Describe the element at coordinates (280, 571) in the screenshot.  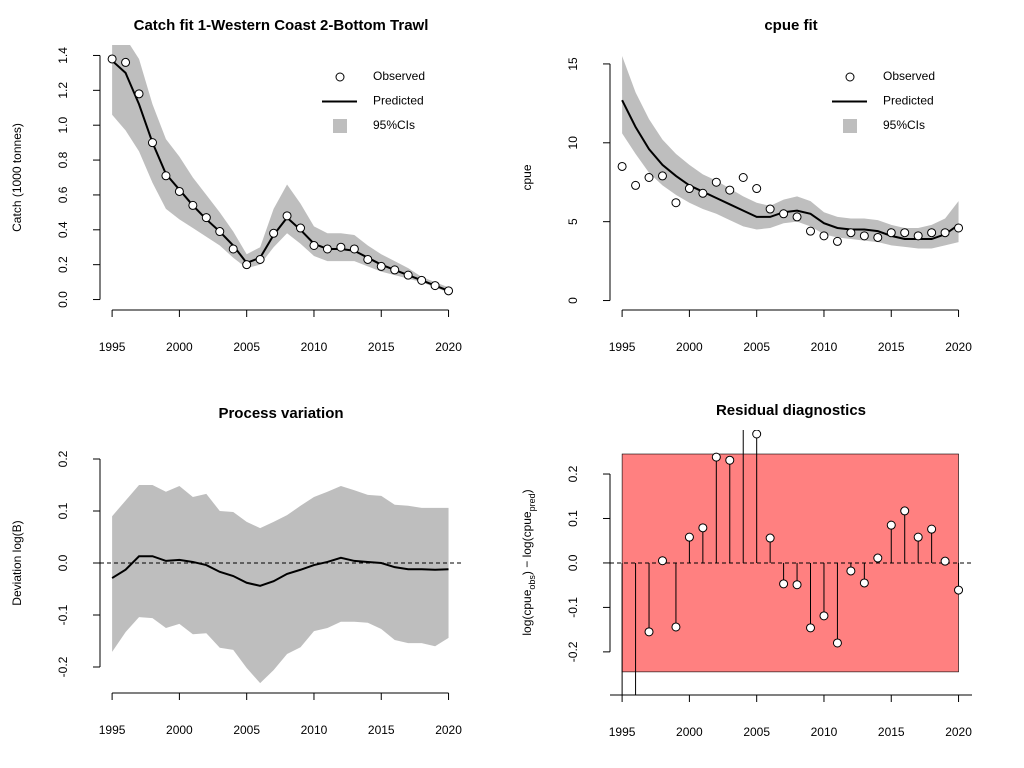
I see `predicted-line` at that location.